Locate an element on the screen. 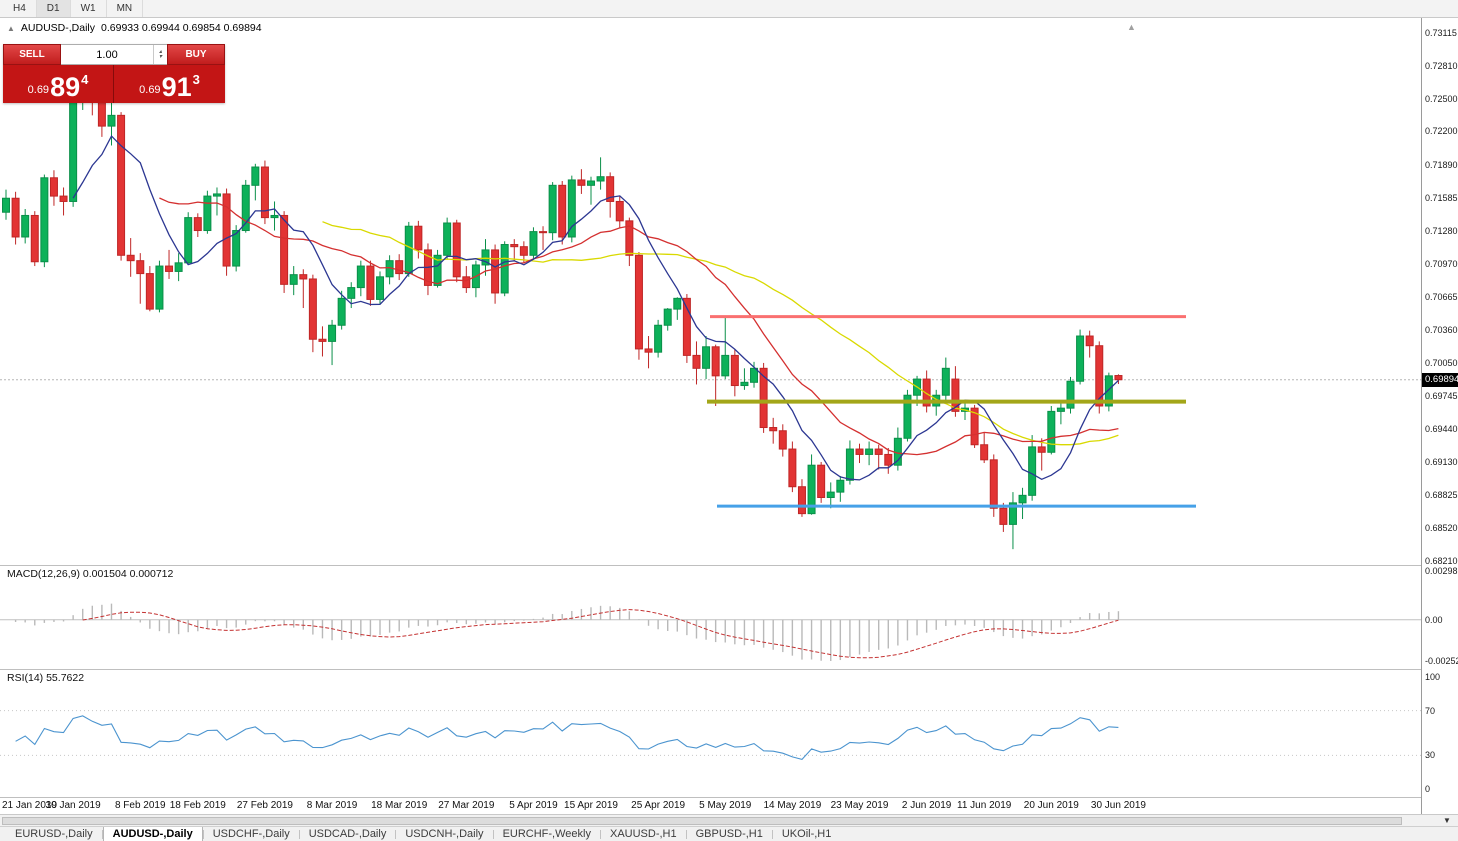 Image resolution: width=1458 pixels, height=841 pixels. current-price-tag: 0.69894 is located at coordinates (1440, 379).